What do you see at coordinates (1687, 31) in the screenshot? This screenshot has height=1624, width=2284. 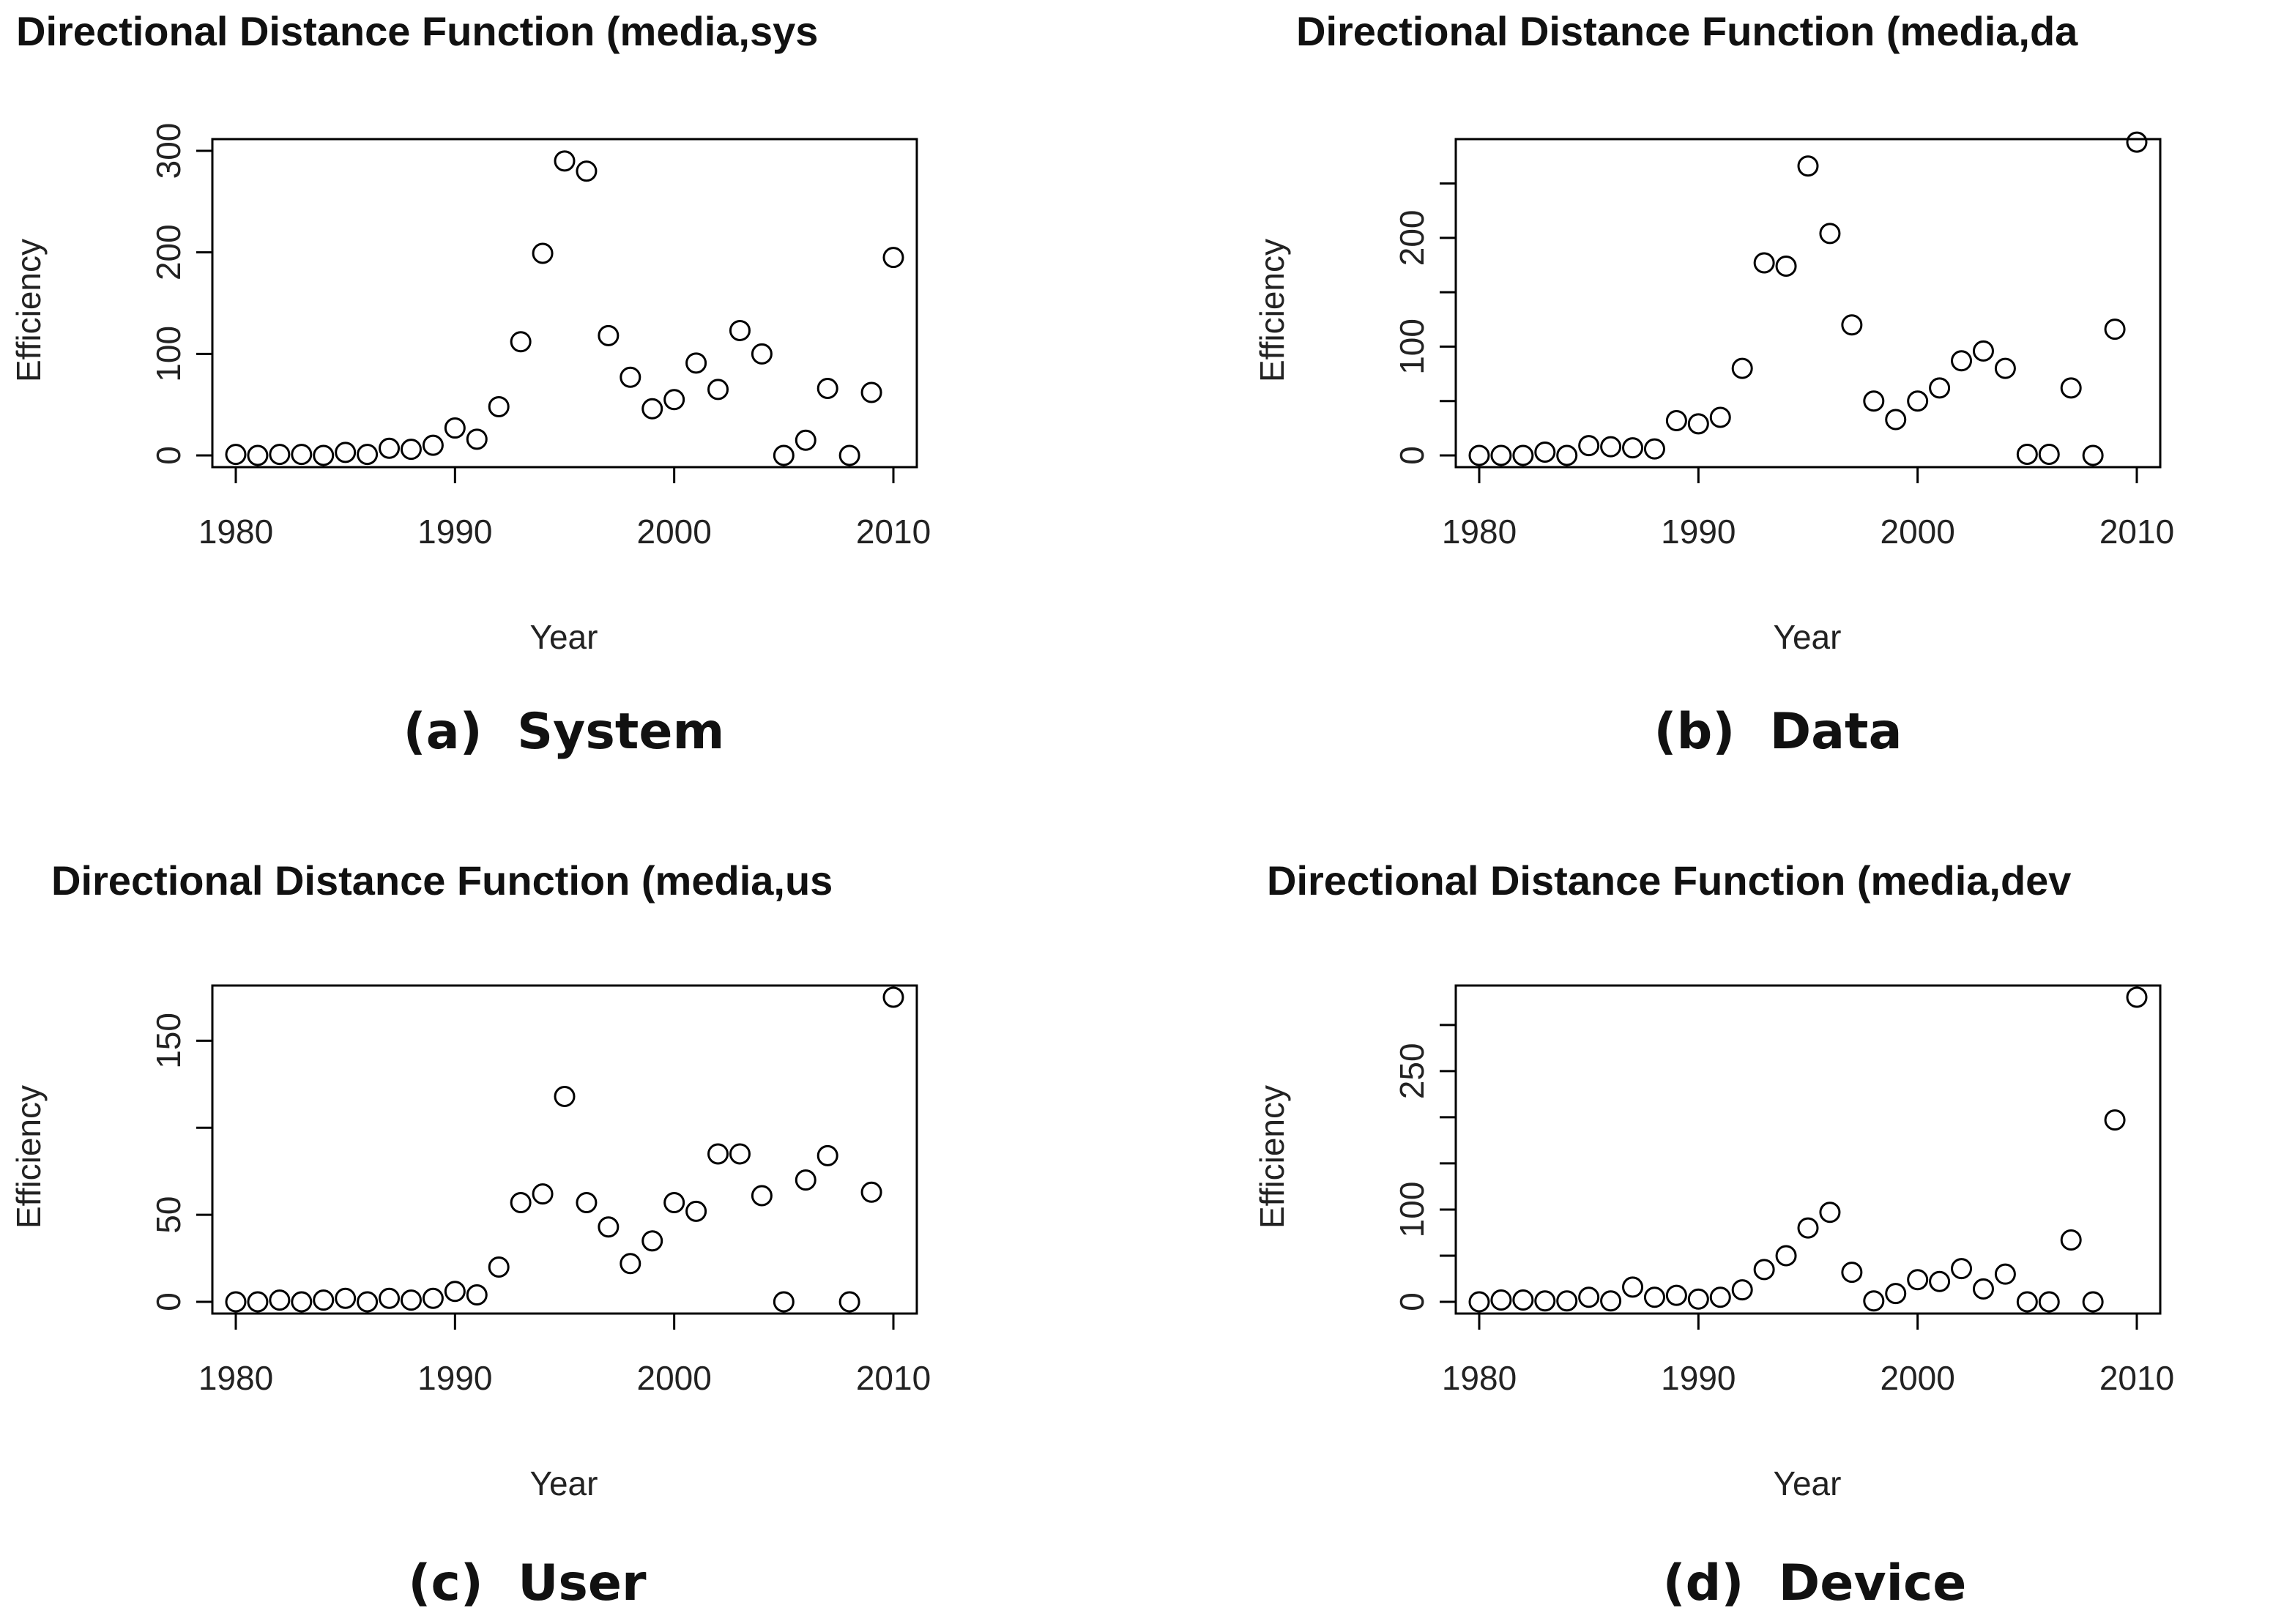 I see `chart-title: Directional Distance Function (media,da` at bounding box center [1687, 31].